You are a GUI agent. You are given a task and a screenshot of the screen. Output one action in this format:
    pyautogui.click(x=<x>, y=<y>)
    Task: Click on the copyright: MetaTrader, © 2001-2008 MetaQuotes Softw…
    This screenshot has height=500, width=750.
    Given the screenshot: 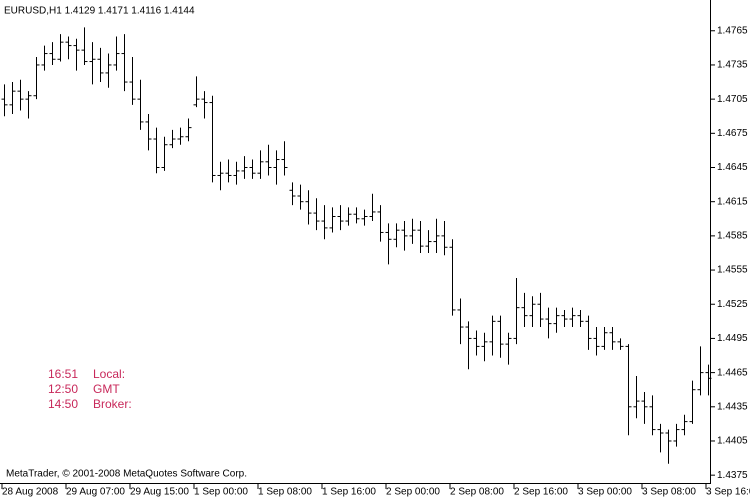 What is the action you would take?
    pyautogui.click(x=126, y=474)
    